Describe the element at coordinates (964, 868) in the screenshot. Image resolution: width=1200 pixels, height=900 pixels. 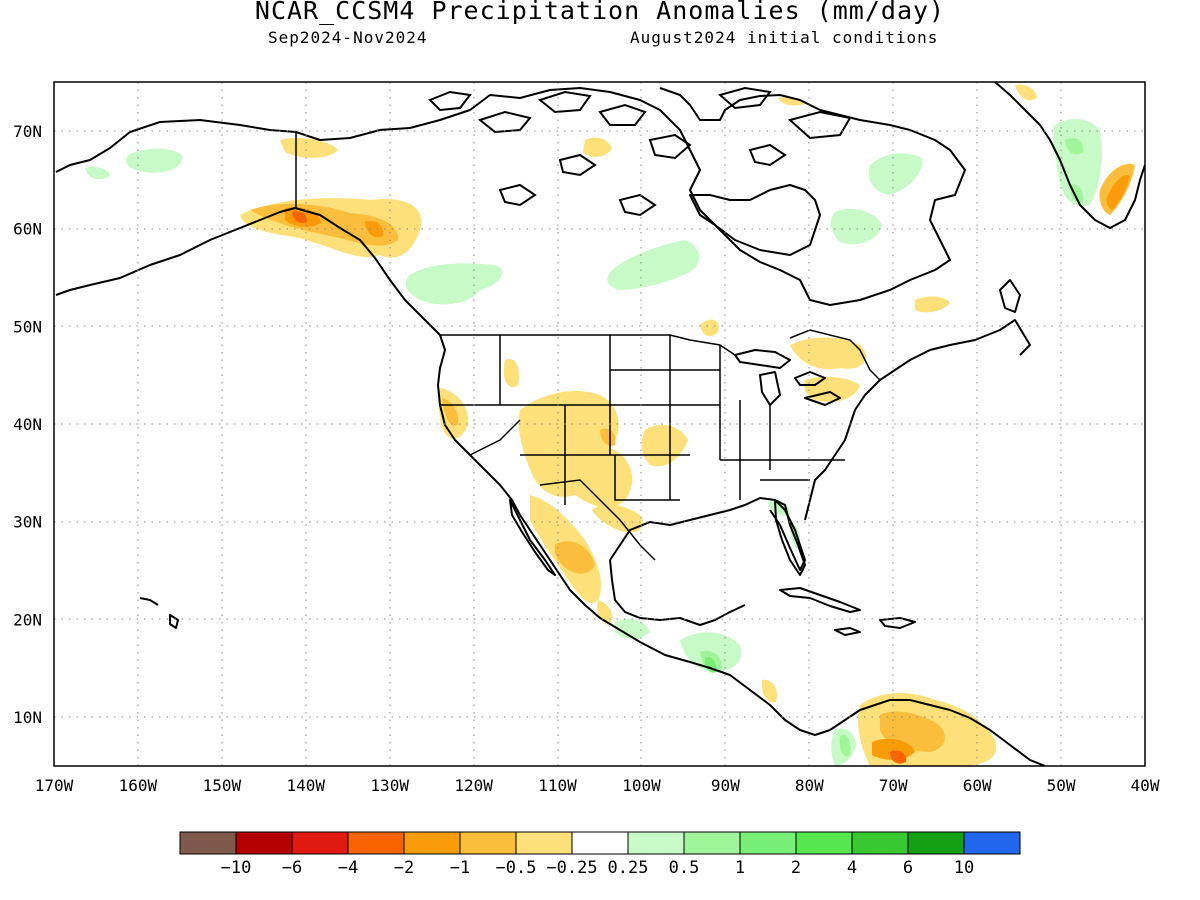
I see `legend-label: 10` at that location.